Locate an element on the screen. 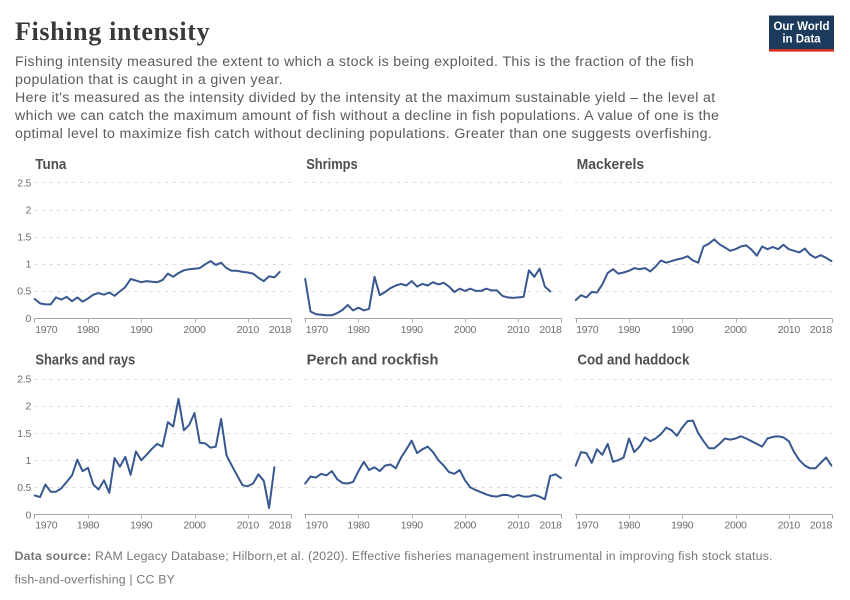 The image size is (850, 600). svg-text: Our World is located at coordinates (801, 27).